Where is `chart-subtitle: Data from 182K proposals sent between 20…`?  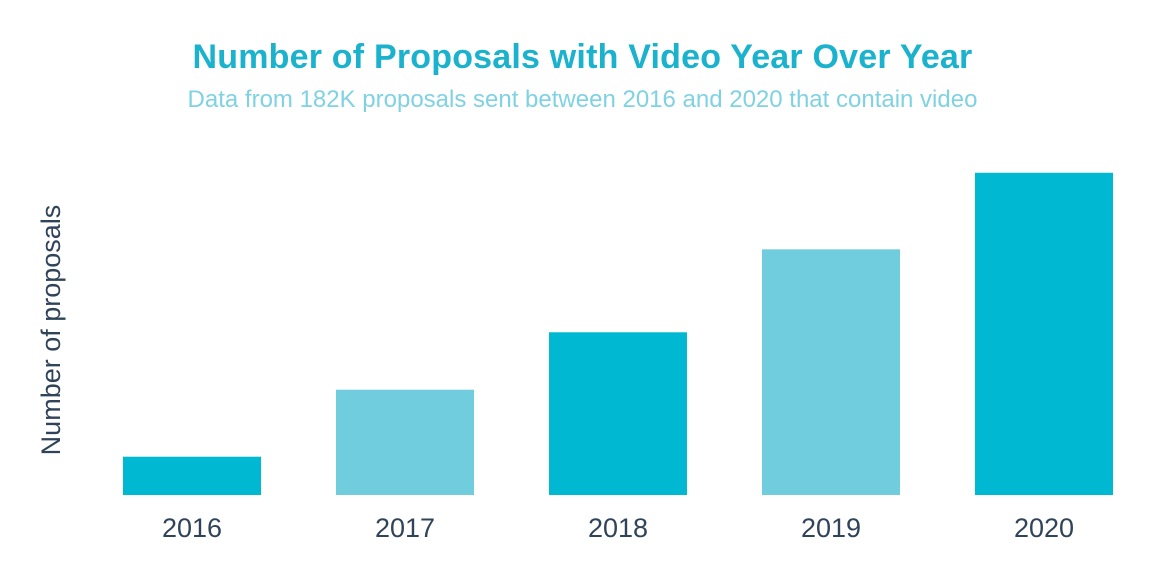 chart-subtitle: Data from 182K proposals sent between 20… is located at coordinates (582, 99).